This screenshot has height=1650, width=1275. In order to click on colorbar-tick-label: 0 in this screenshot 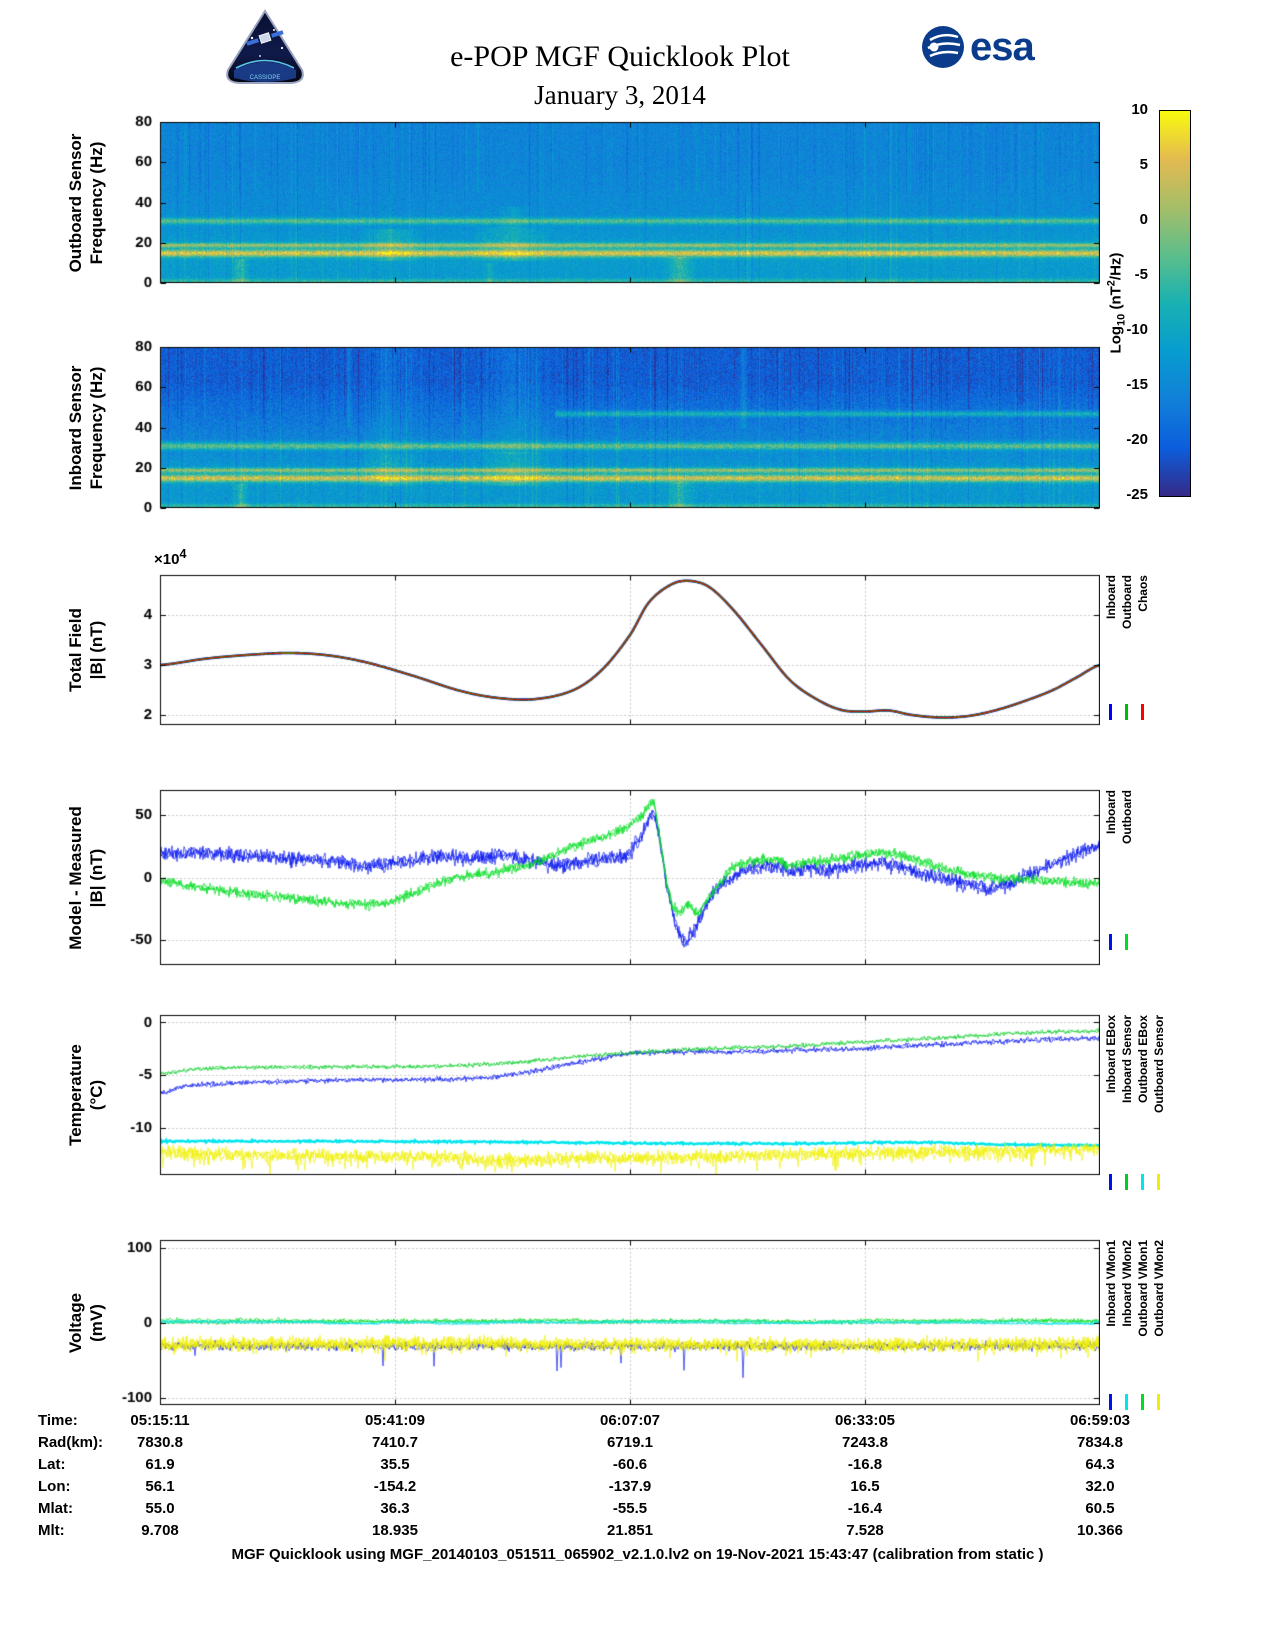, I will do `click(1143, 219)`.